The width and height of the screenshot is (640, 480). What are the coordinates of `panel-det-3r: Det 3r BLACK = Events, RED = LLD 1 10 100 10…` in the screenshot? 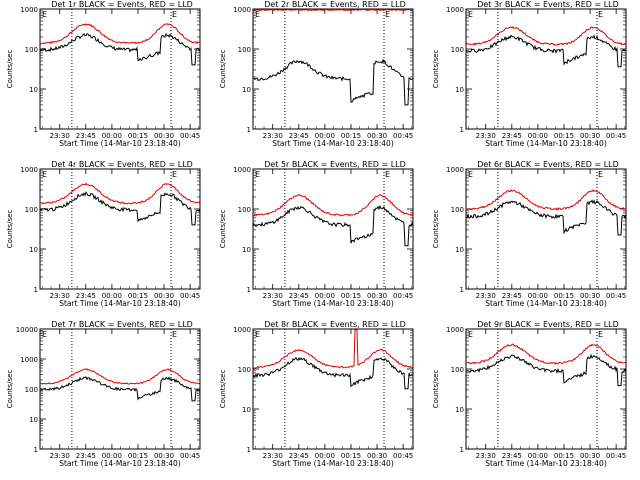 It's located at (529, 74).